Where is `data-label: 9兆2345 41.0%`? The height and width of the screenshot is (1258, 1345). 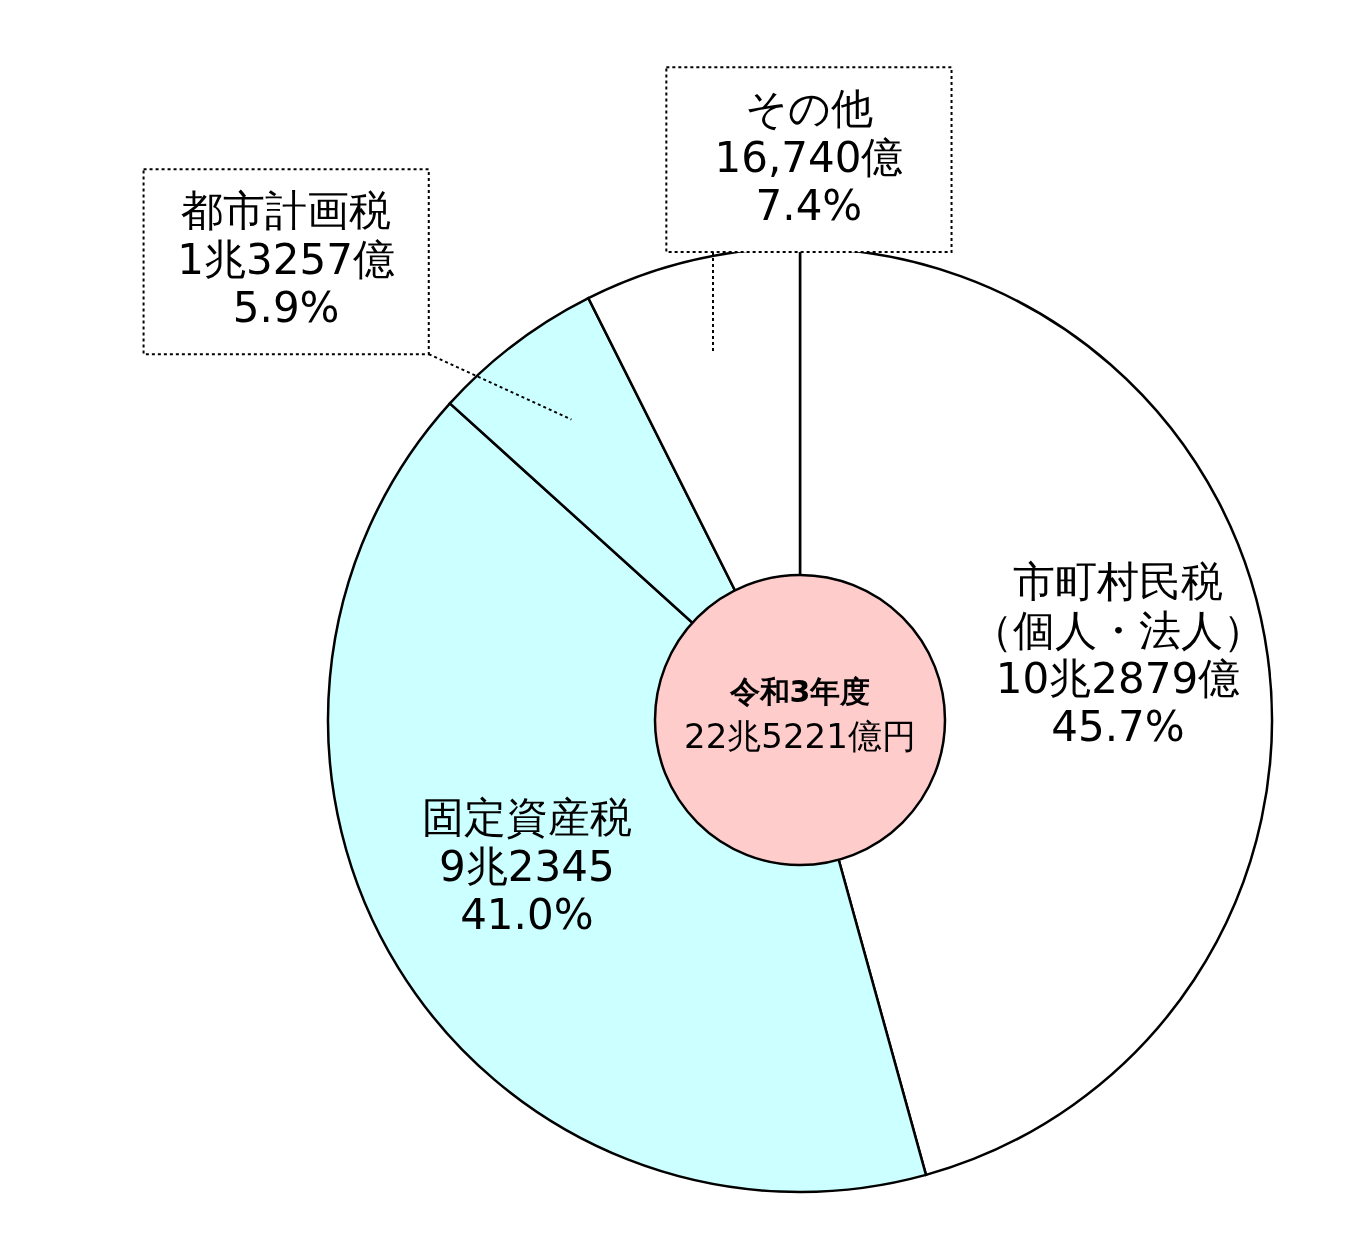
data-label: 9兆2345 41.0% is located at coordinates (527, 890).